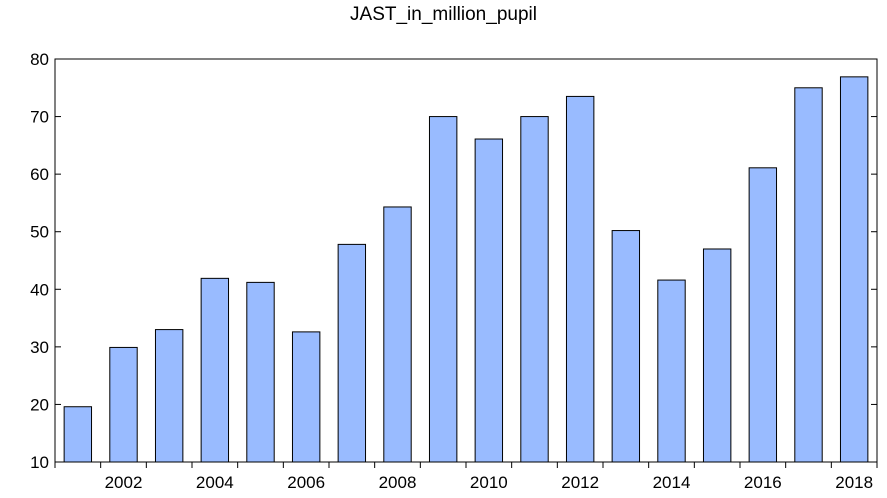 The image size is (887, 498). I want to click on bar-2014, so click(671, 371).